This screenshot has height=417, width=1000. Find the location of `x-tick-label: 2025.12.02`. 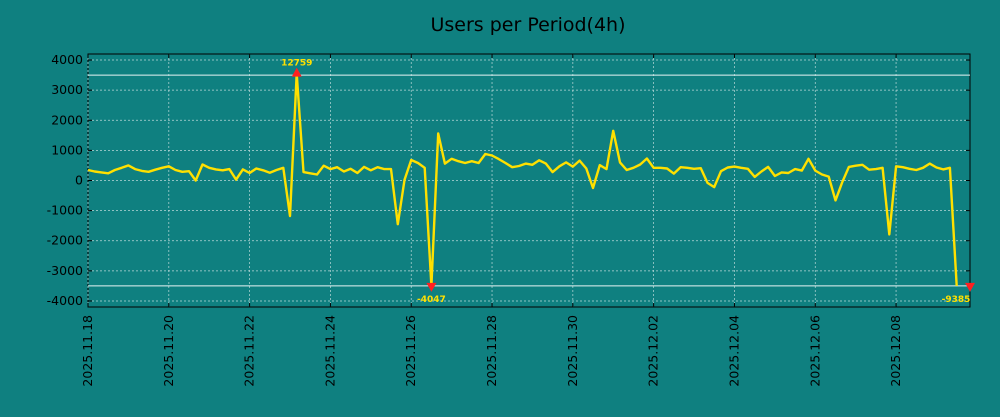

x-tick-label: 2025.12.02 is located at coordinates (653, 351).